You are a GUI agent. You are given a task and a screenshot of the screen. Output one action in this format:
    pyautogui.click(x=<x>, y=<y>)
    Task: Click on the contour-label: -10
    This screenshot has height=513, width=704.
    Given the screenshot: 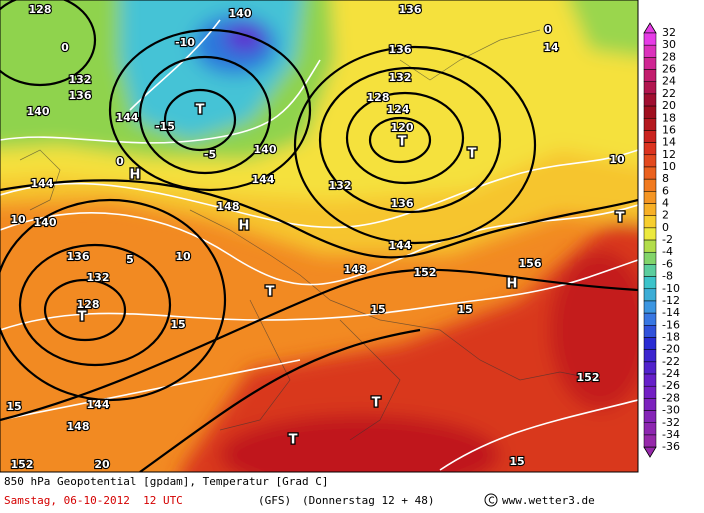 What is the action you would take?
    pyautogui.click(x=185, y=42)
    